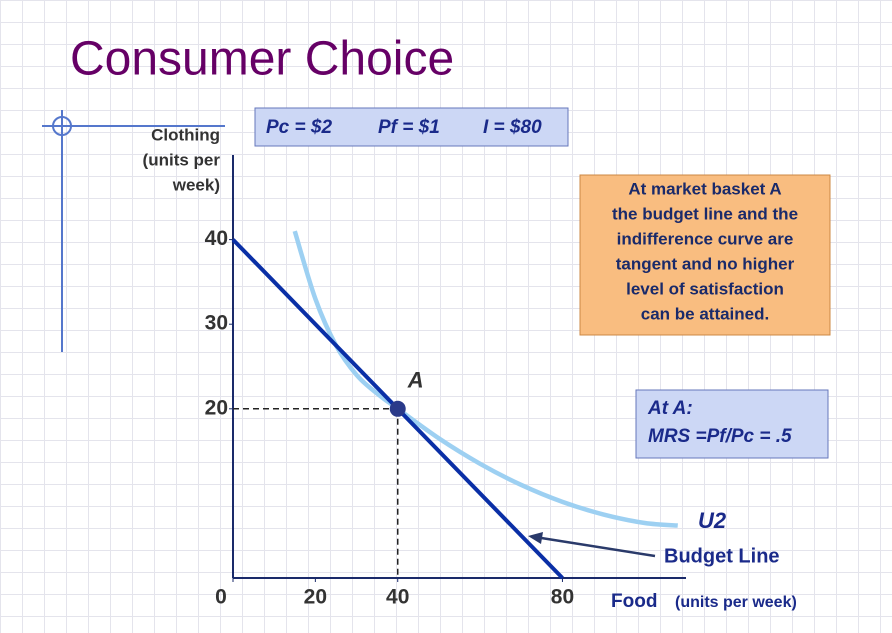 This screenshot has height=633, width=892. I want to click on note-text: tangent and no higher, so click(705, 263).